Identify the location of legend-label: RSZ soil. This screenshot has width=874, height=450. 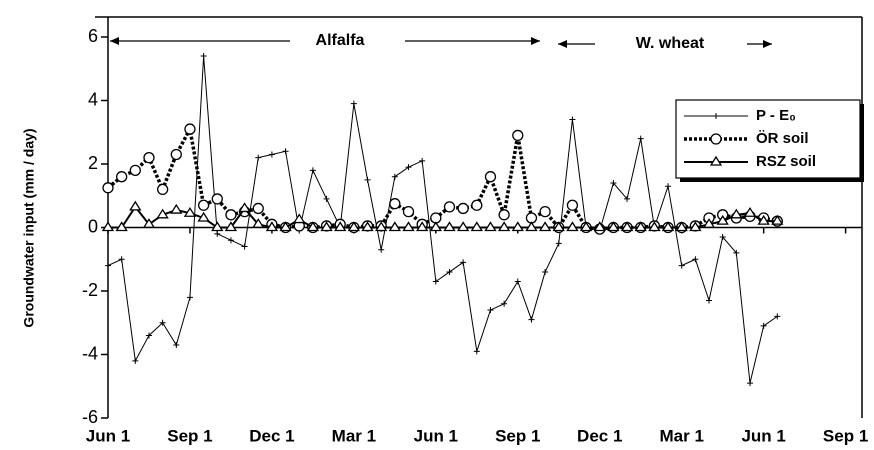
(786, 161).